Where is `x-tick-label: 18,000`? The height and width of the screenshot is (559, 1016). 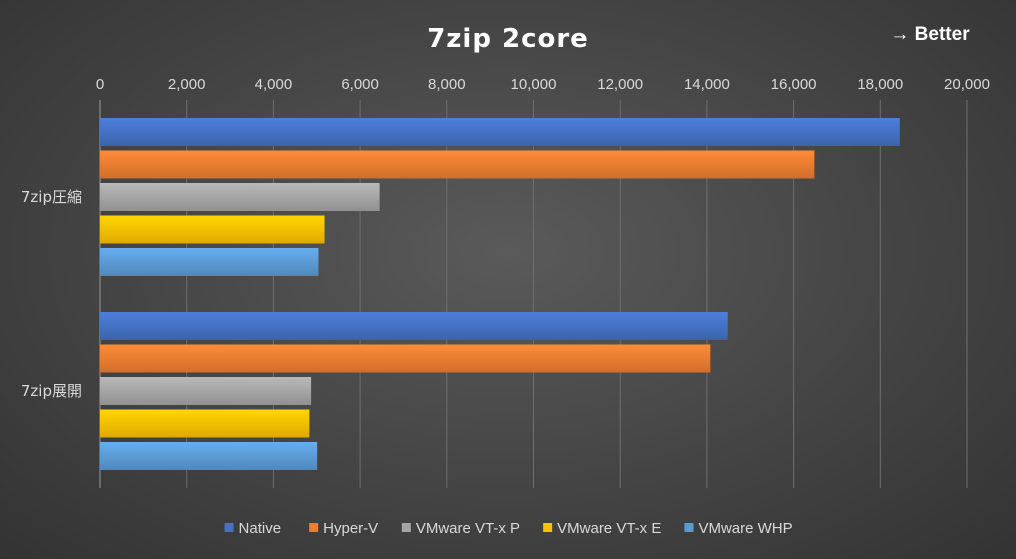
x-tick-label: 18,000 is located at coordinates (880, 84).